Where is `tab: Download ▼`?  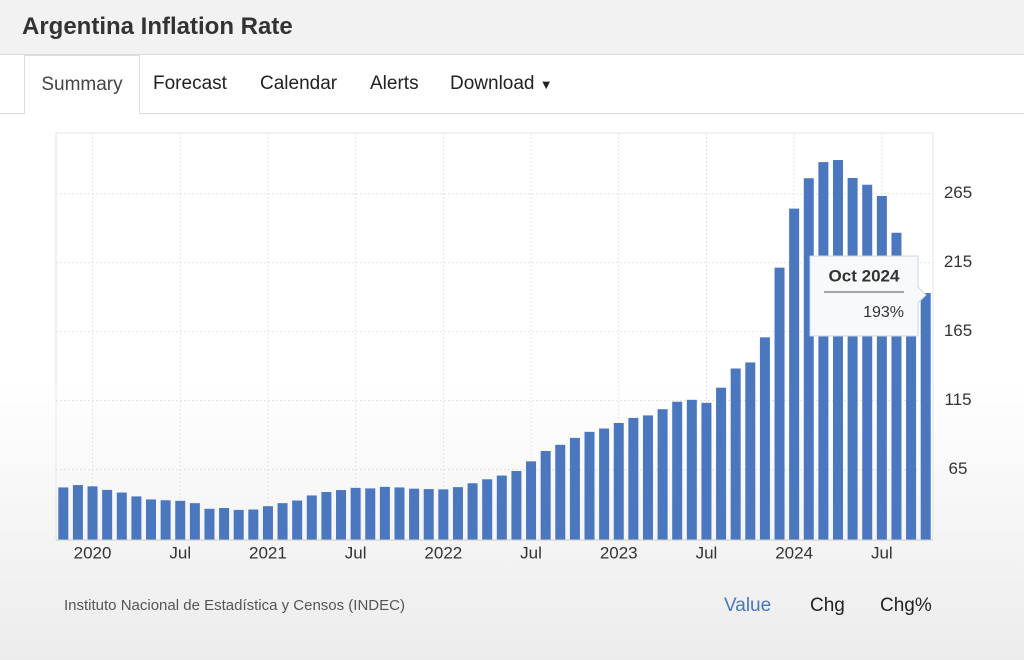
tab: Download ▼ is located at coordinates (501, 84).